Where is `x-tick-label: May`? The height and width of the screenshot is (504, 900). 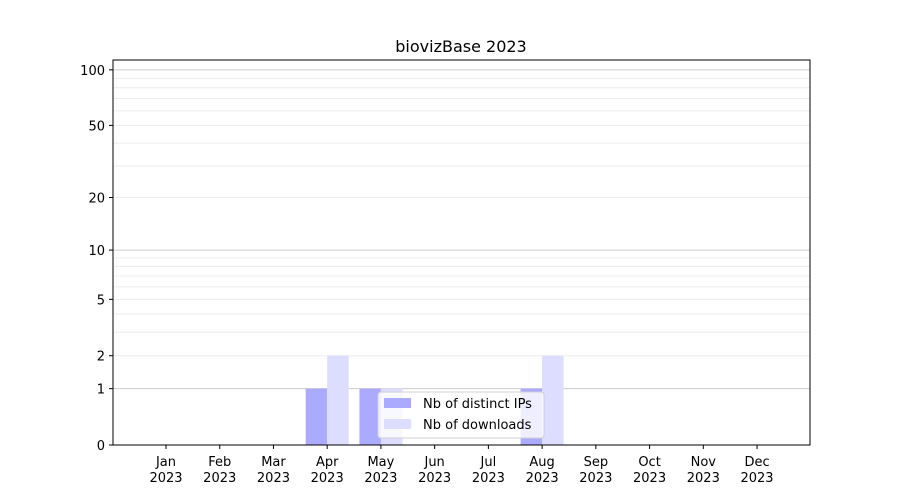
x-tick-label: May is located at coordinates (380, 462).